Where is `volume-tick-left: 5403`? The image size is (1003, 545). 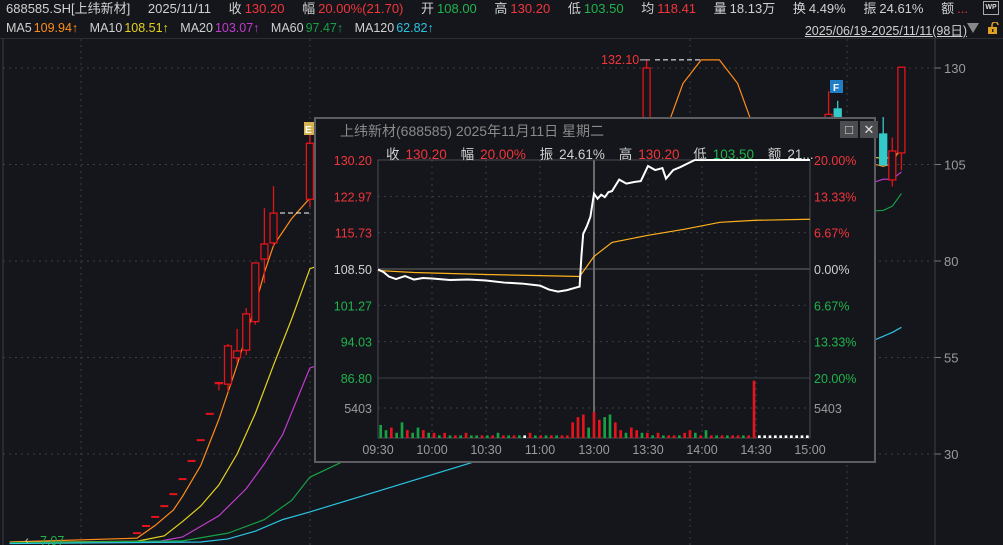 volume-tick-left: 5403 is located at coordinates (358, 409).